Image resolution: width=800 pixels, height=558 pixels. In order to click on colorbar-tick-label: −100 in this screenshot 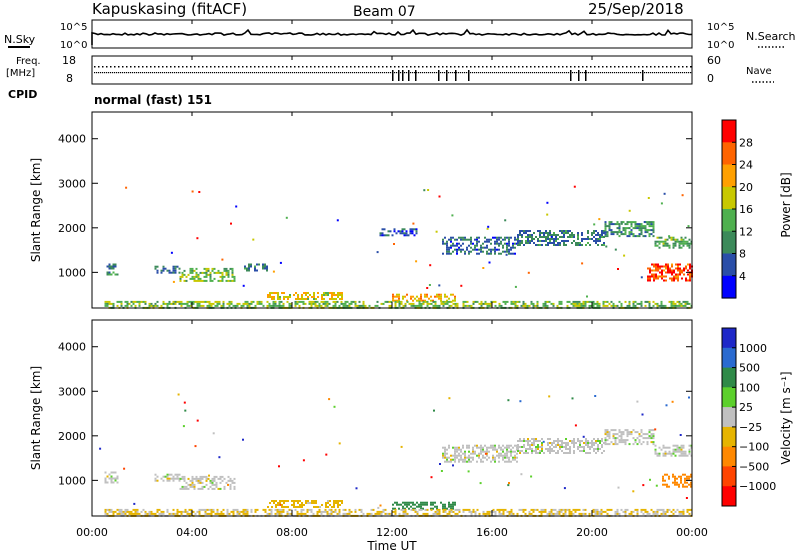, I will do `click(754, 447)`.